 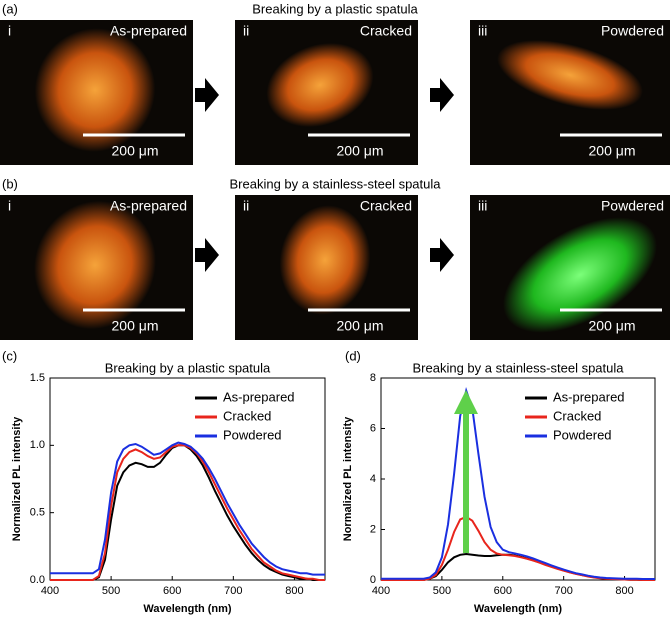 I want to click on row-title: Breaking by a plastic spatula, so click(x=335, y=8).